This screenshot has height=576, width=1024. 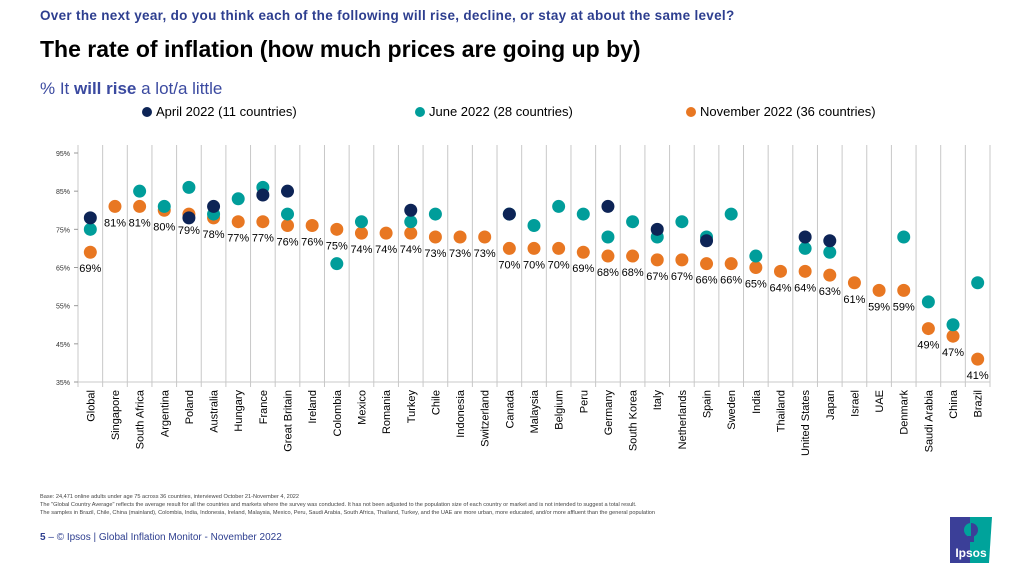 What do you see at coordinates (63, 230) in the screenshot?
I see `y-tick-label: 75%` at bounding box center [63, 230].